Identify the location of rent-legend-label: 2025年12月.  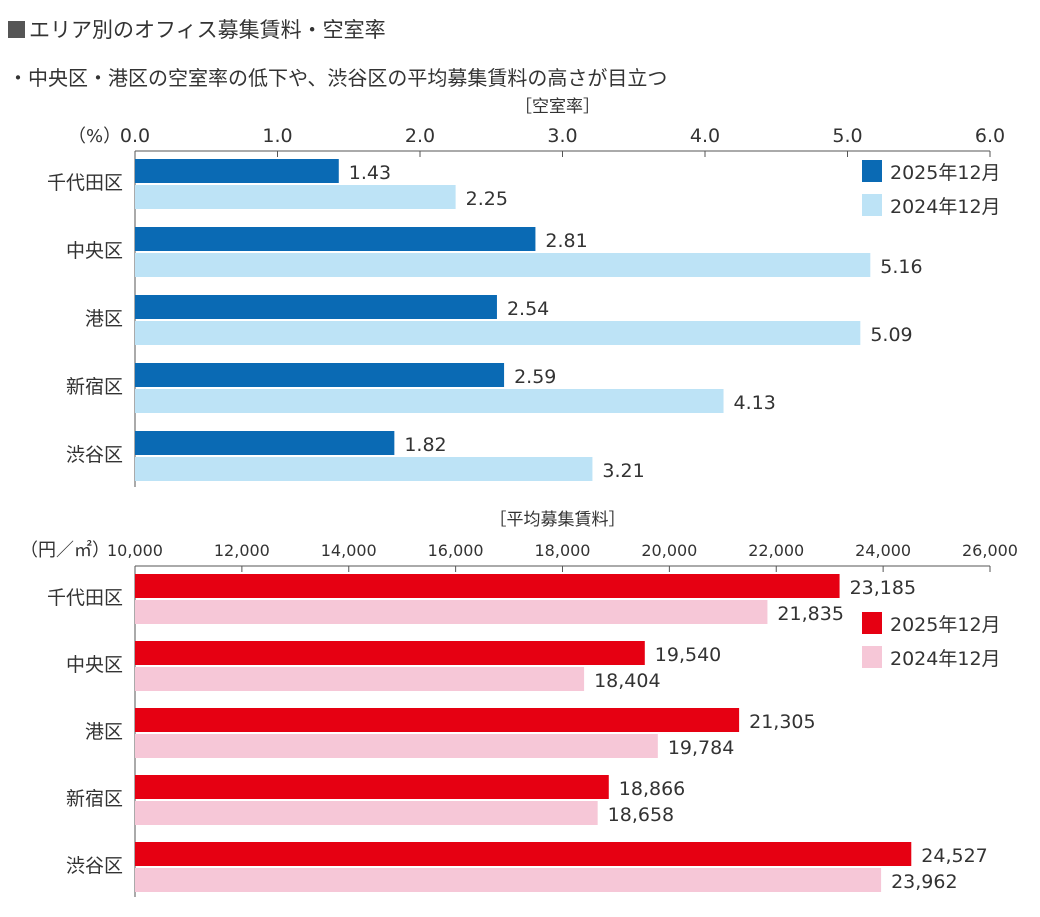
(945, 625).